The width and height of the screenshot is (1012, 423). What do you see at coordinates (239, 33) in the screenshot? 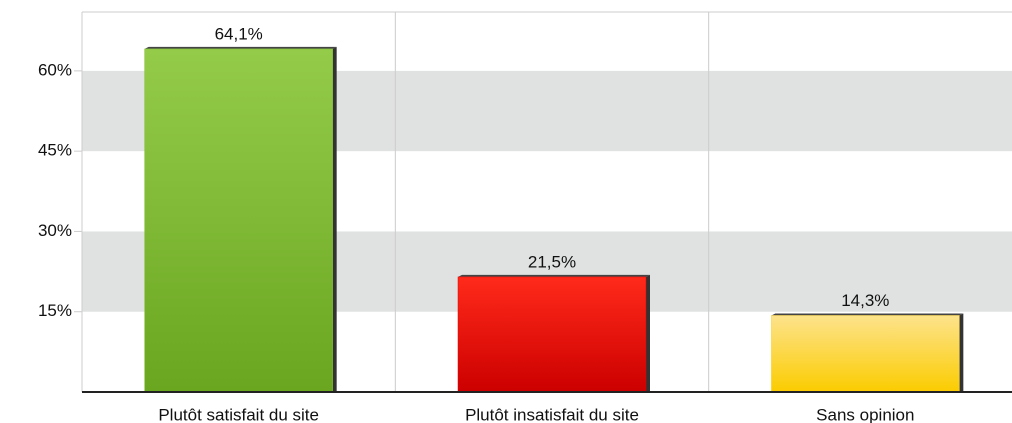
I see `data-label: 64,1%` at bounding box center [239, 33].